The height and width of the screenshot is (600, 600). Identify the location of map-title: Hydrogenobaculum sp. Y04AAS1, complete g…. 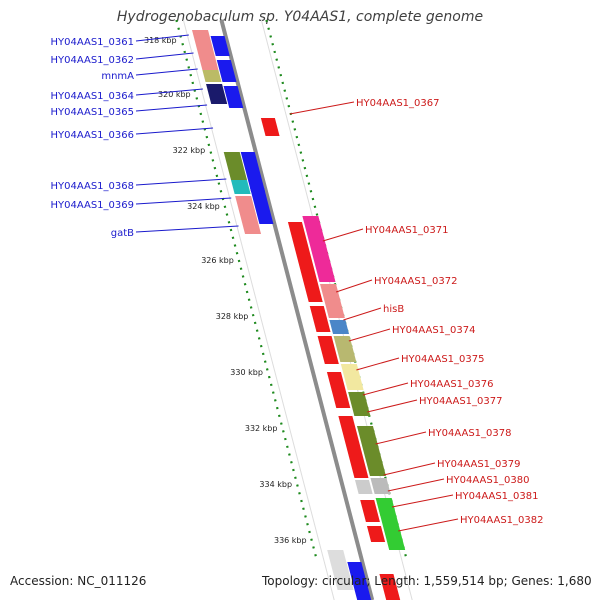
(300, 17).